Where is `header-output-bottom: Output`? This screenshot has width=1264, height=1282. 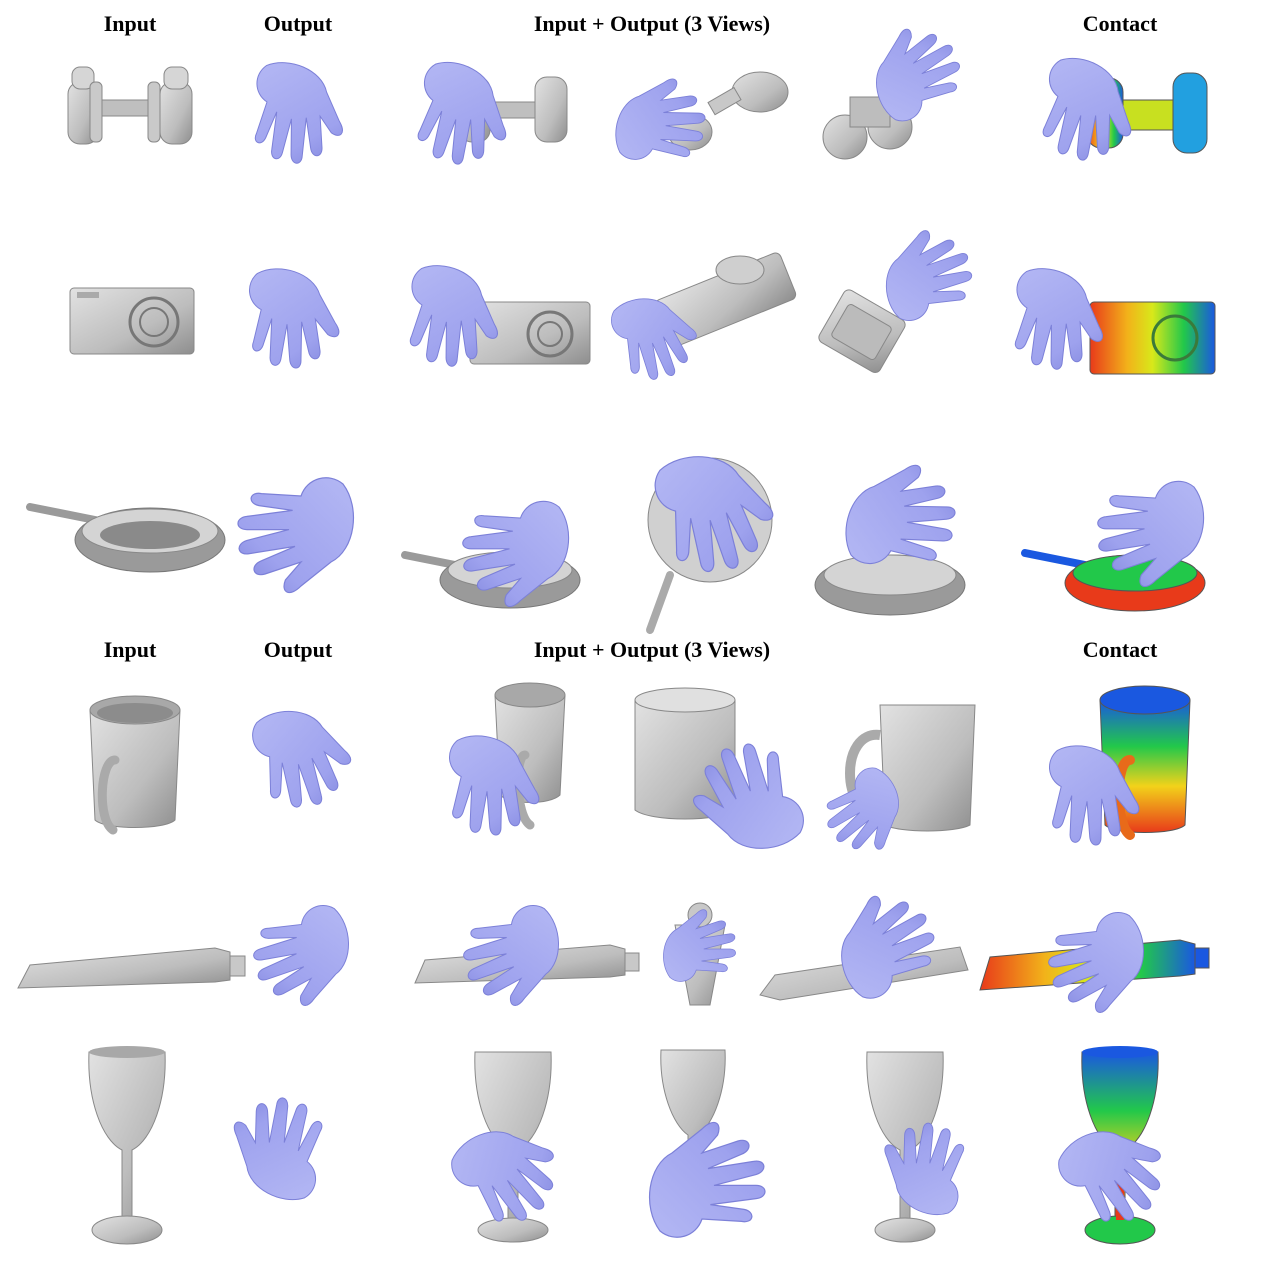 header-output-bottom: Output is located at coordinates (298, 649).